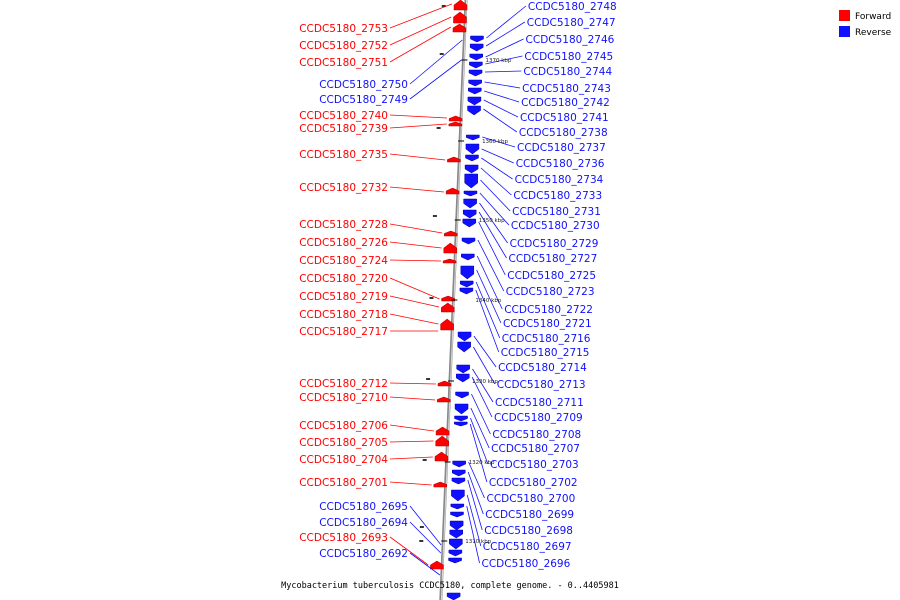  I want to click on gene-label: CCDC5180_2719, so click(343, 297).